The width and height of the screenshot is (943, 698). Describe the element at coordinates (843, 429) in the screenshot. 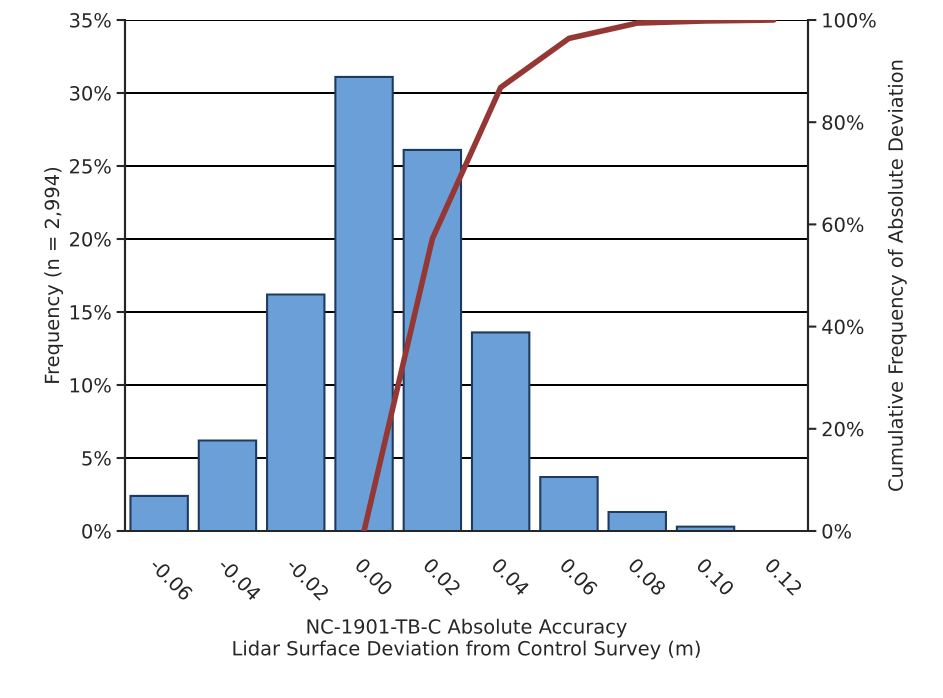

I see `y2-tick-label: 20%` at that location.